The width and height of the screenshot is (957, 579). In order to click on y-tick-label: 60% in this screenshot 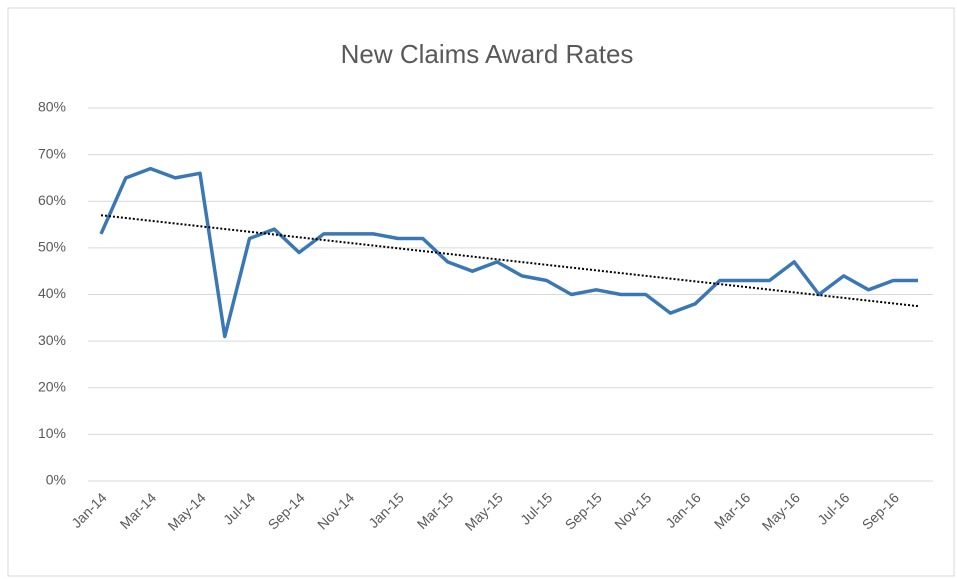, I will do `click(52, 200)`.